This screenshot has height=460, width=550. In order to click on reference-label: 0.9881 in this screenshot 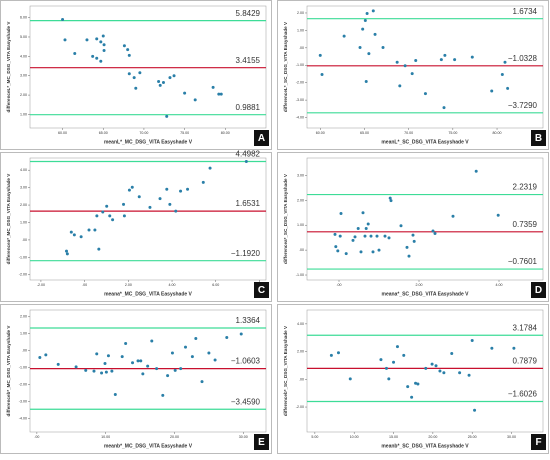, I will do `click(248, 107)`.